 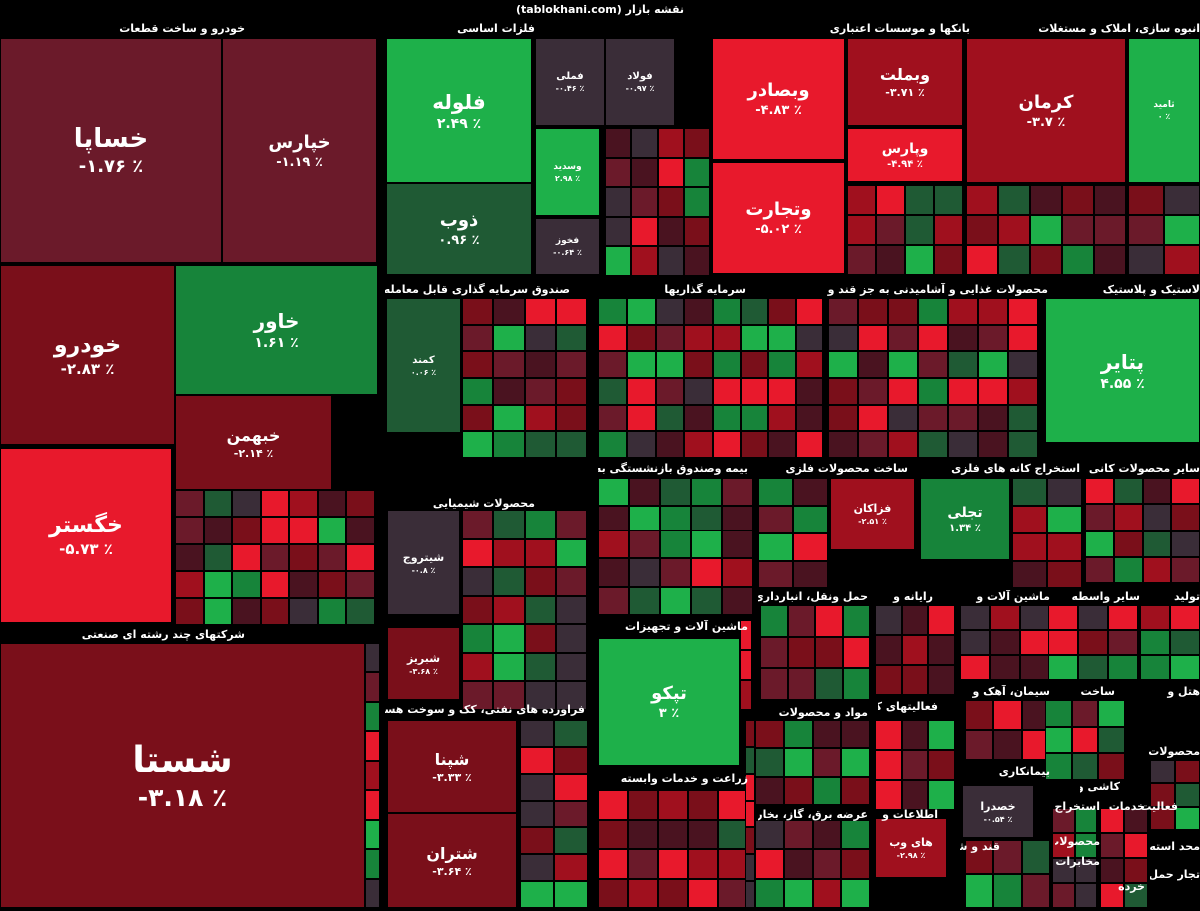 I want to click on stock-tile: خساپا -۱.۷۶ ٪, so click(x=111, y=150).